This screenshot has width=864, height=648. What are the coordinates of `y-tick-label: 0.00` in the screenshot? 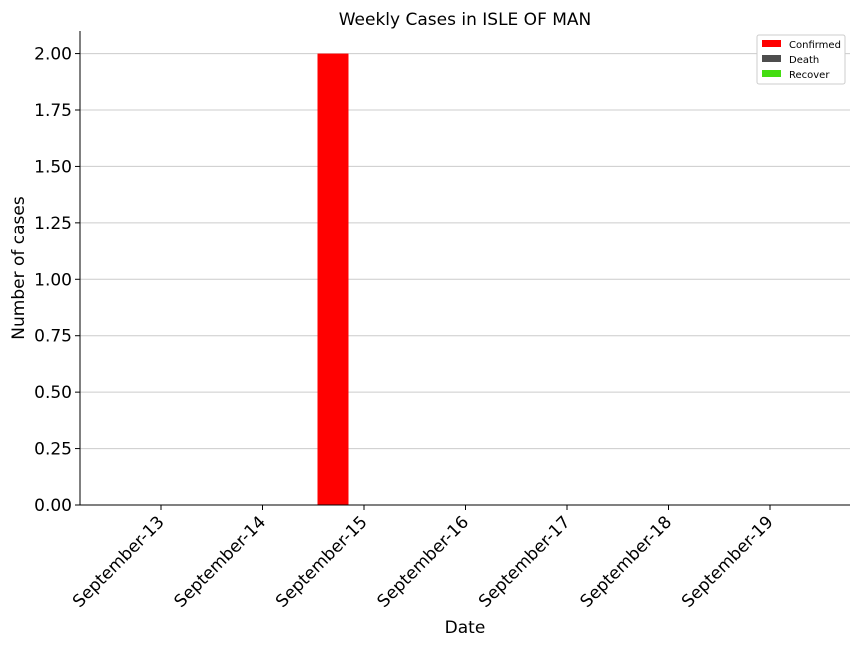 It's located at (53, 506).